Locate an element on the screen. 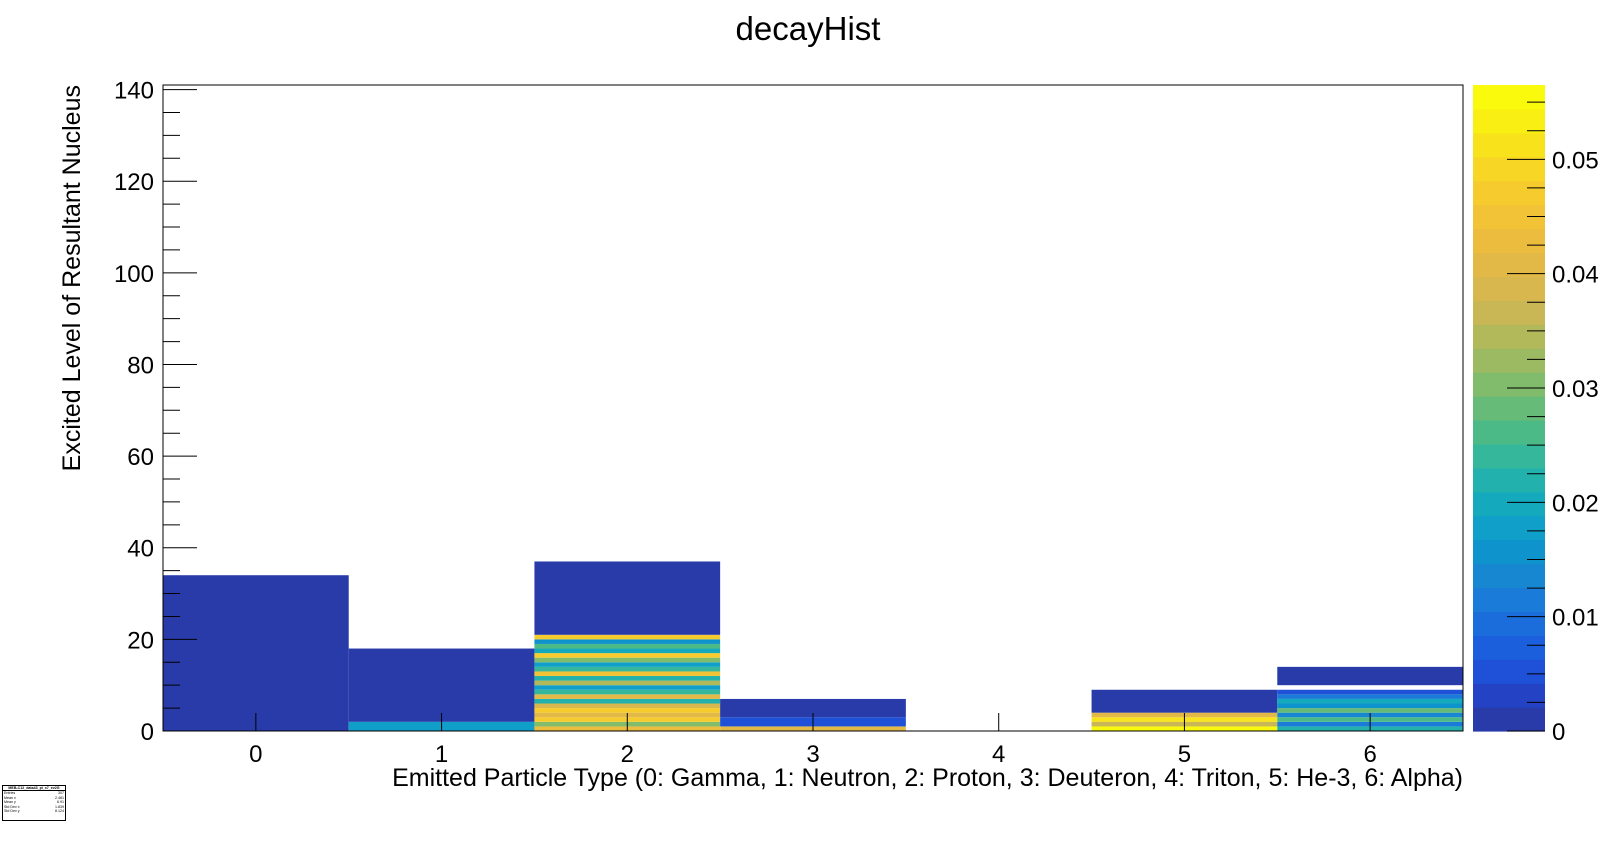  y-tick-label: 100 is located at coordinates (134, 274).